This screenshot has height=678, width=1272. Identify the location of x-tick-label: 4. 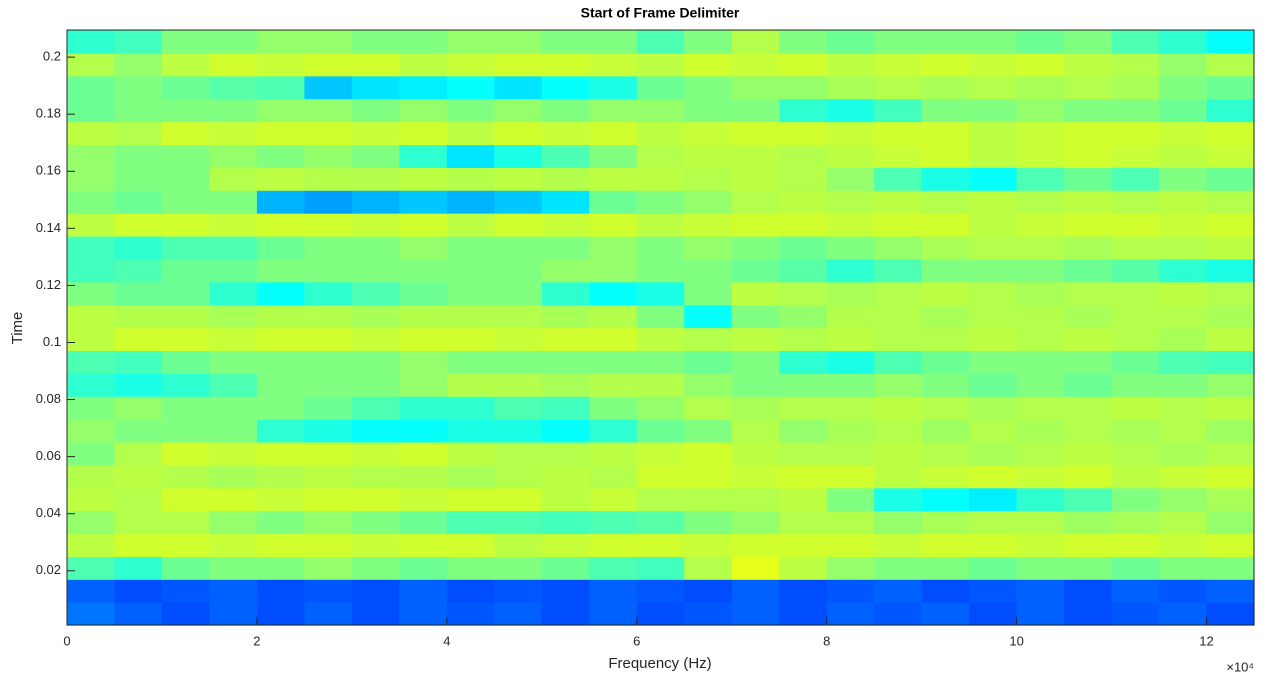
(446, 640).